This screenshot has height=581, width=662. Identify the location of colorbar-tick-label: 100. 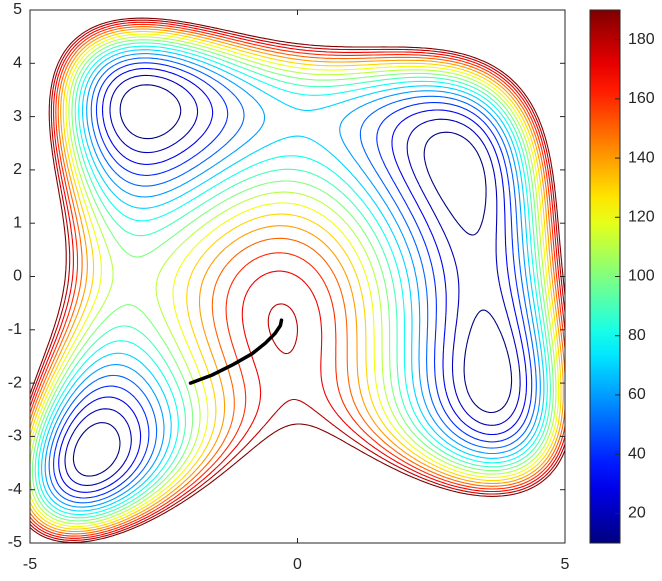
(641, 276).